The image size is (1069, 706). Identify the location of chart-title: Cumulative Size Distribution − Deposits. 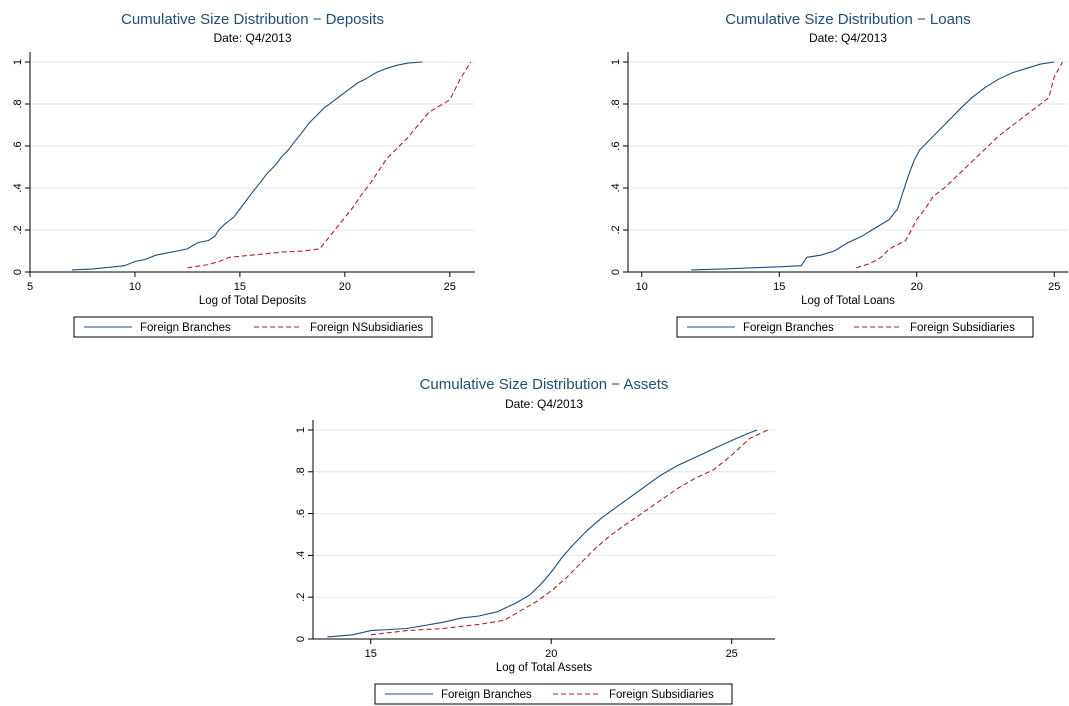
(252, 19).